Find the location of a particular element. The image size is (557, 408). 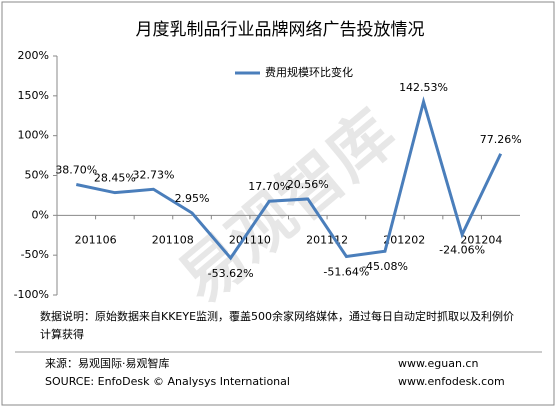

data-label: -51.64% is located at coordinates (346, 271).